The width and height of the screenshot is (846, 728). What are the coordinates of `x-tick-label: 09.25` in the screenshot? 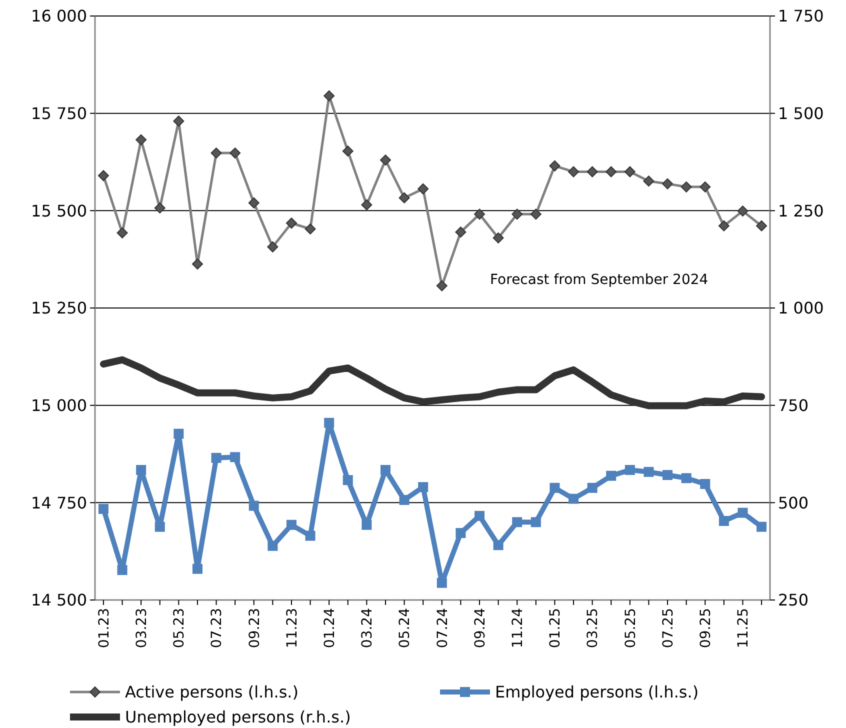 It's located at (706, 628).